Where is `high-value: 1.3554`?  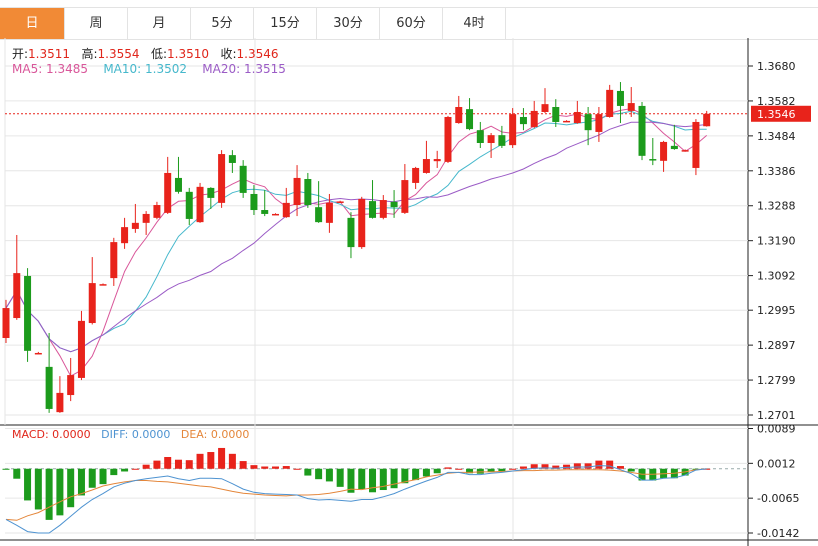
high-value: 1.3554 is located at coordinates (118, 54).